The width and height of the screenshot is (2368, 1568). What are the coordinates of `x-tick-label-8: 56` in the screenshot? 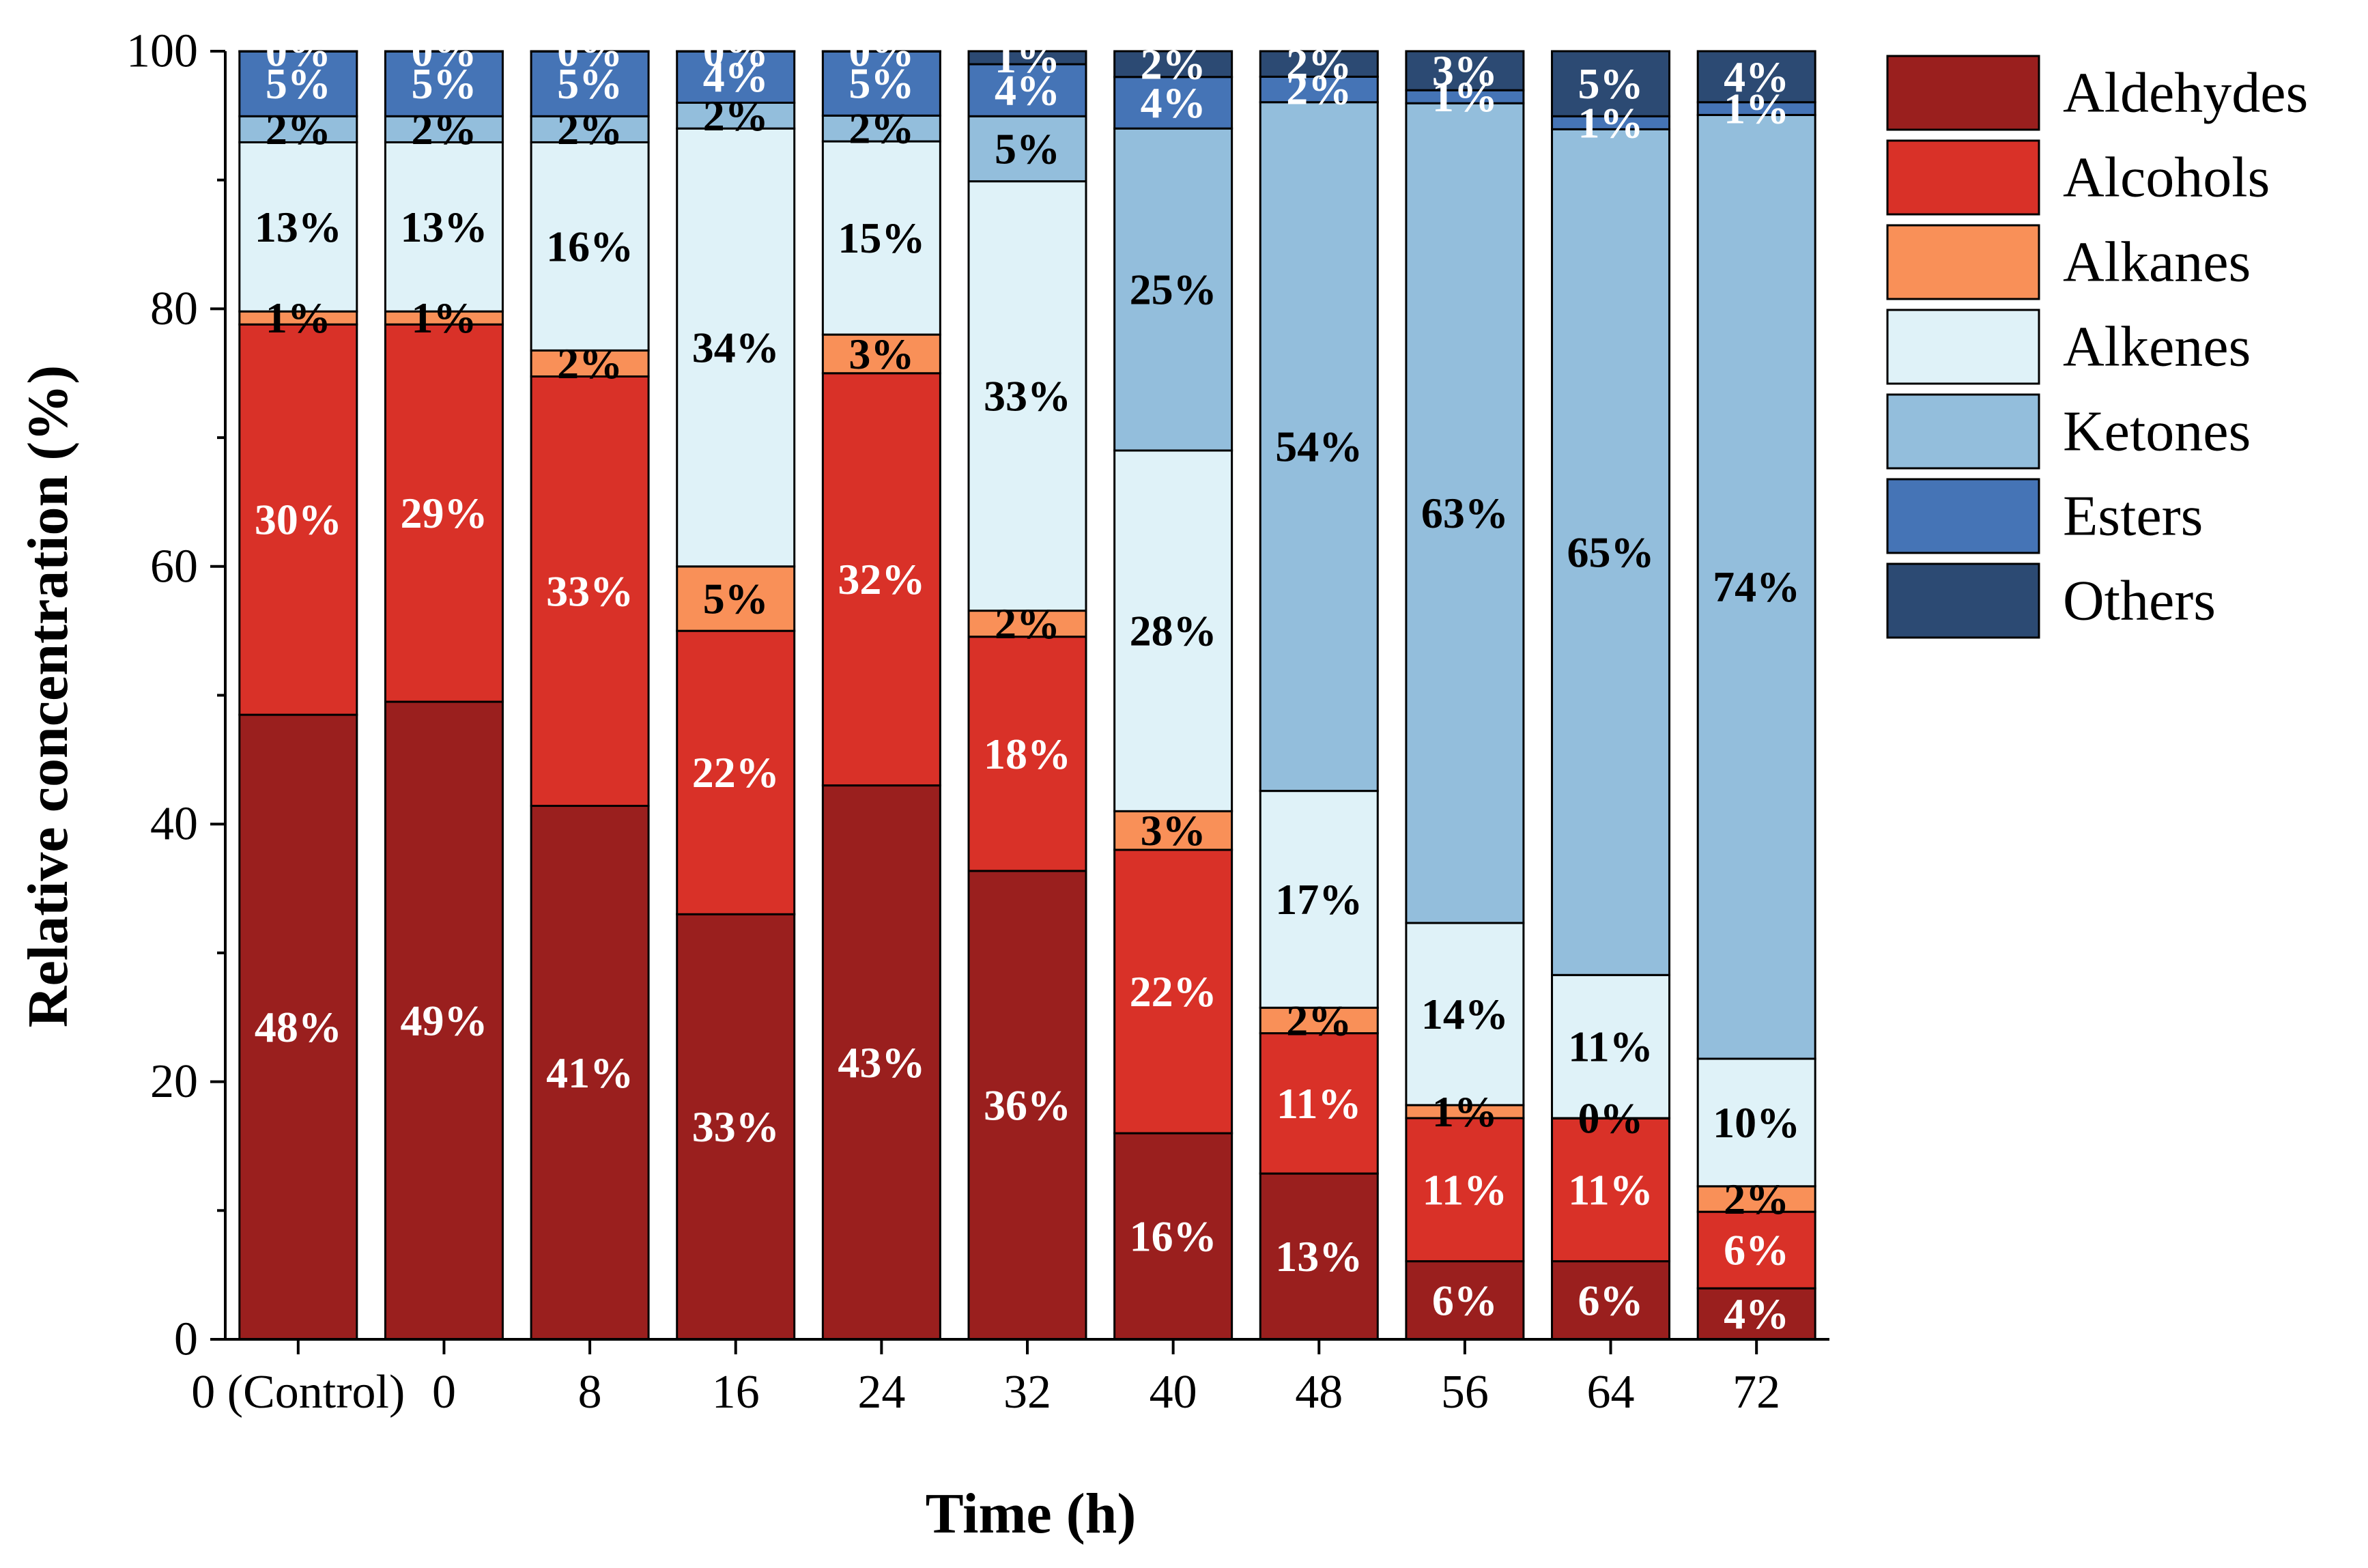 It's located at (1465, 1392).